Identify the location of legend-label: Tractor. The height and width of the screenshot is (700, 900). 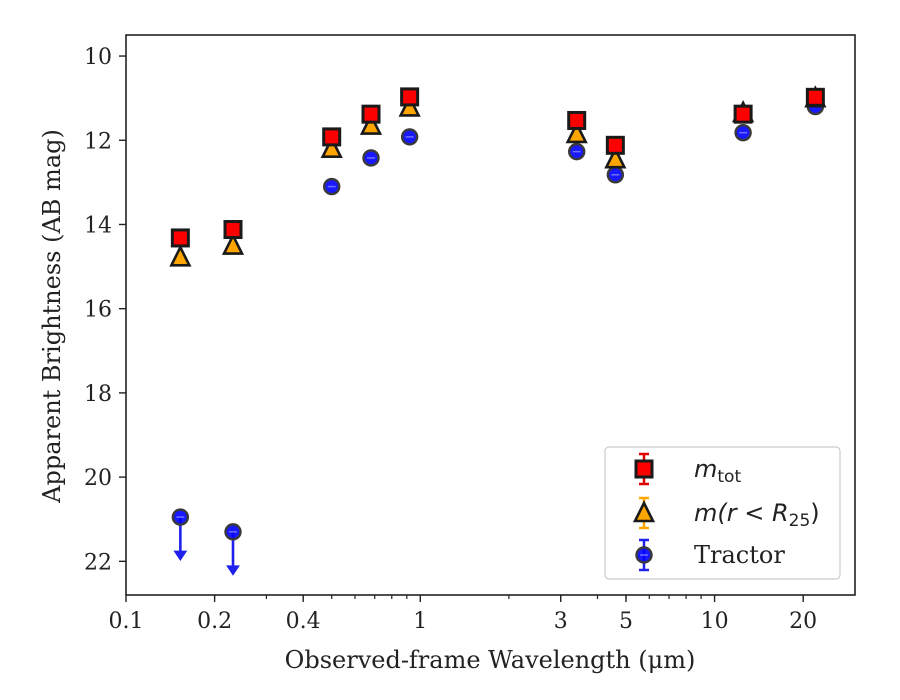
(739, 555).